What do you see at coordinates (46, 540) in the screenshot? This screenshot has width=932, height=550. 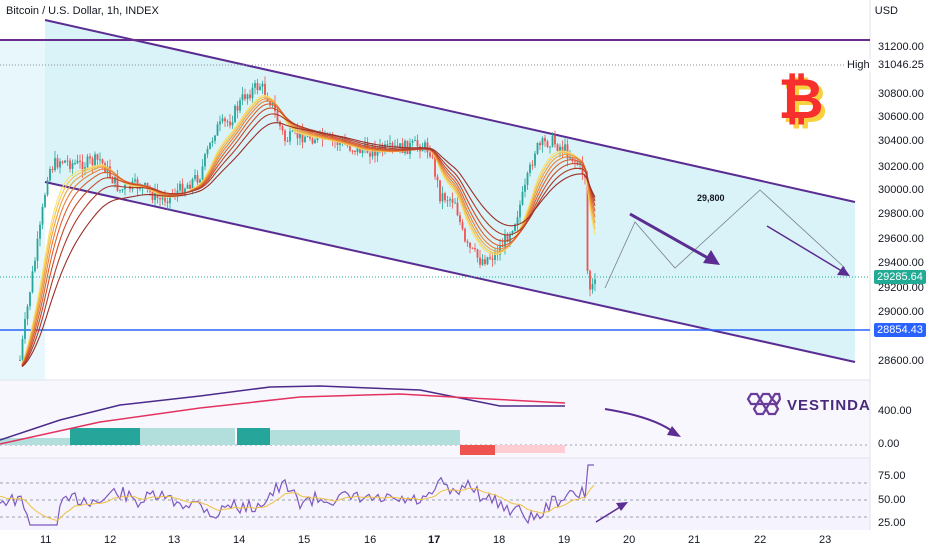 I see `time-tick: 11` at bounding box center [46, 540].